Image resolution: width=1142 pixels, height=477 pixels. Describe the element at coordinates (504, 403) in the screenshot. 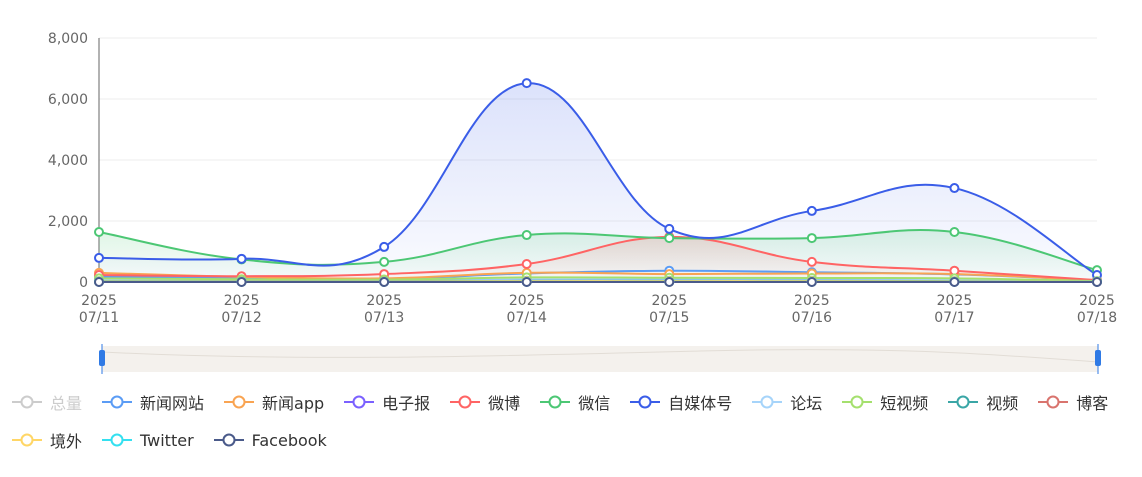

I see `legend-label: 微博` at that location.